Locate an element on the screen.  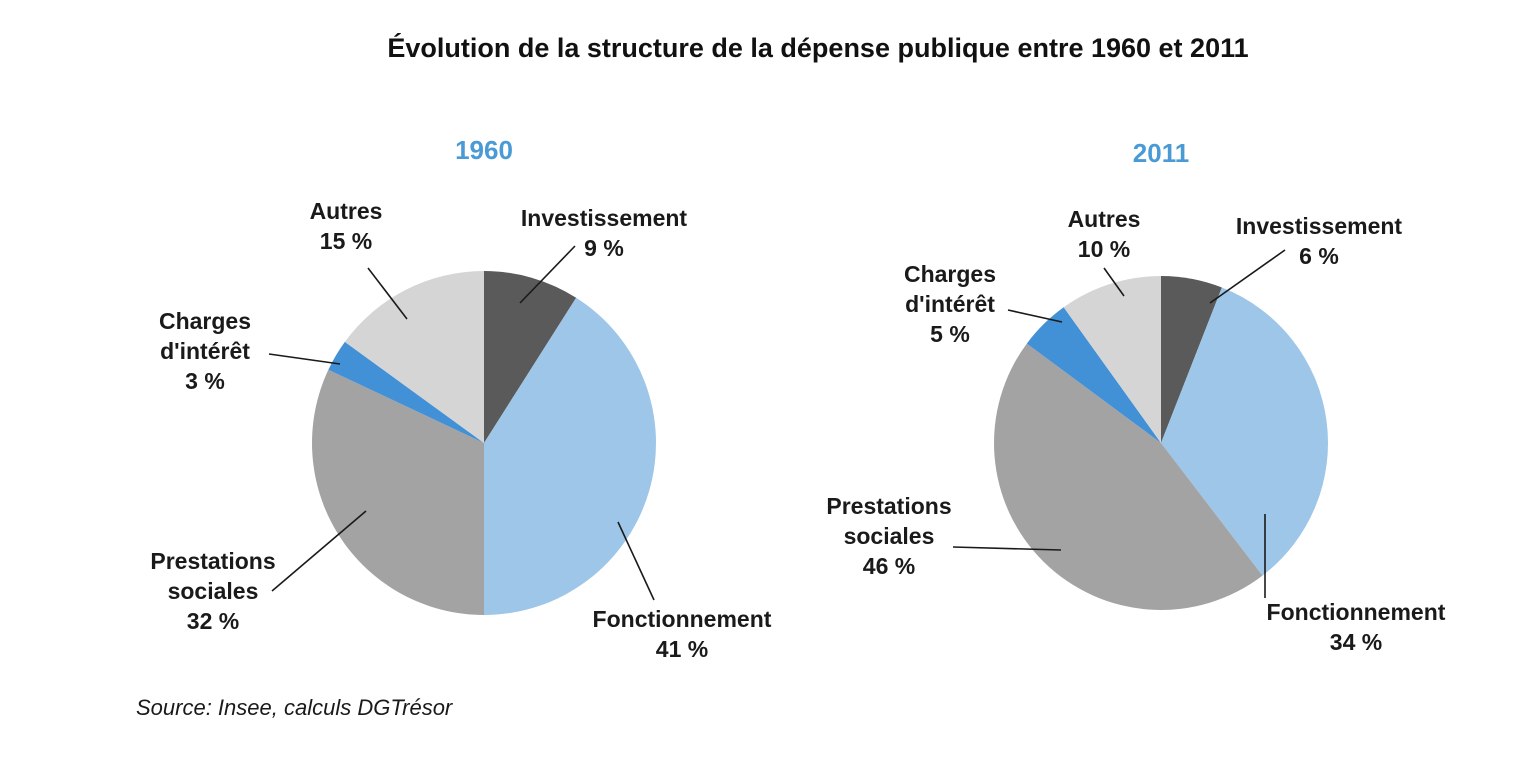
slice-value-label: 46 % is located at coordinates (889, 566).